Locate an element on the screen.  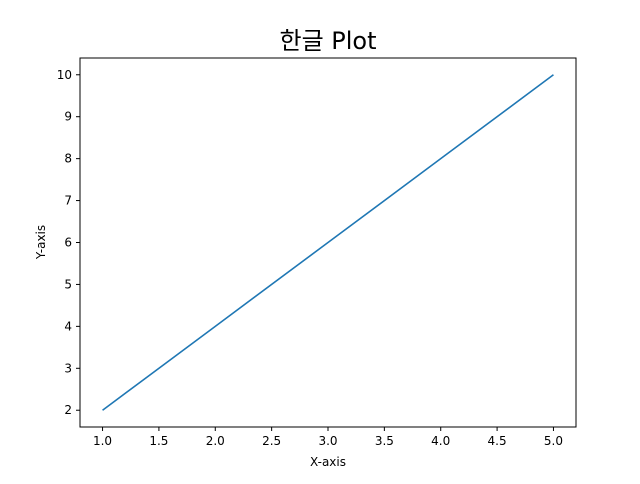
x-tick-label: 4.5 is located at coordinates (497, 441).